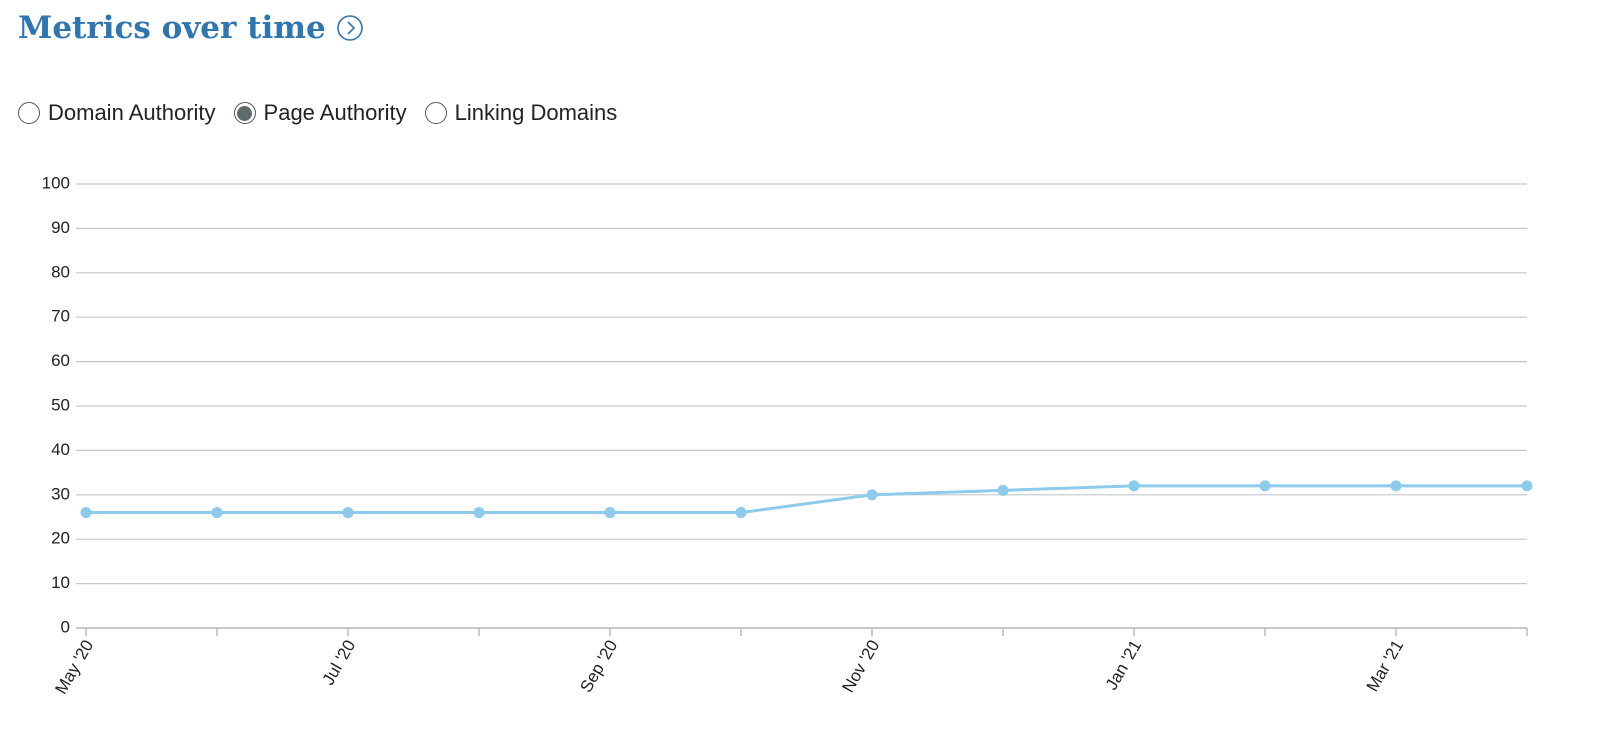 This screenshot has height=752, width=1600. Describe the element at coordinates (60, 316) in the screenshot. I see `y-tick-label: 70` at that location.